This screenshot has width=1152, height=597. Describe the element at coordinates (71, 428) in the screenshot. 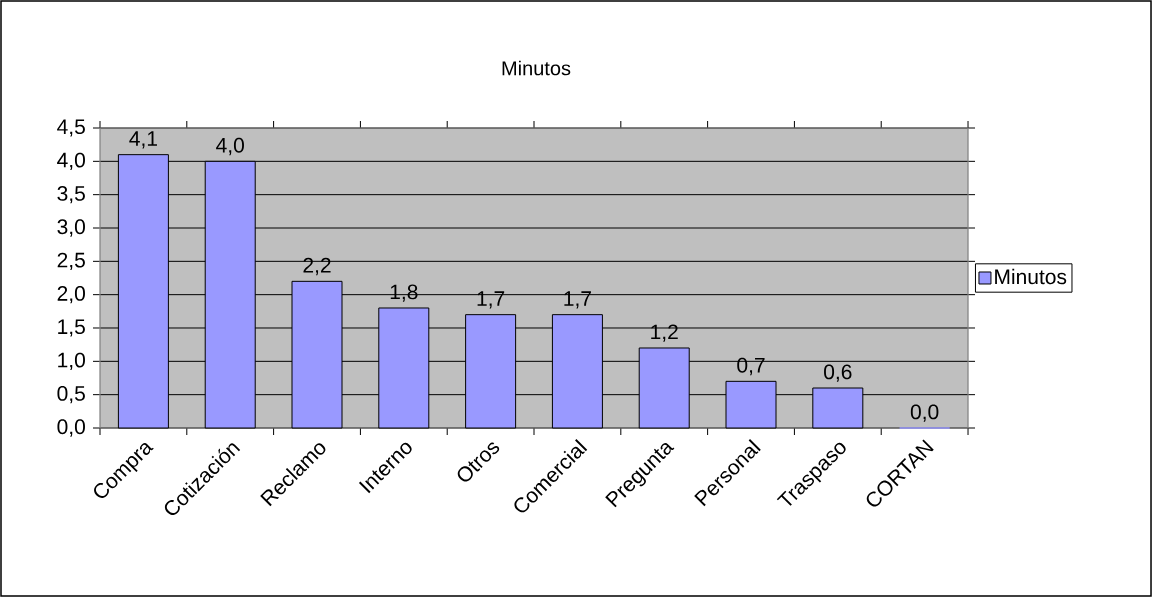

I see `y-tick-label: 0,0` at that location.